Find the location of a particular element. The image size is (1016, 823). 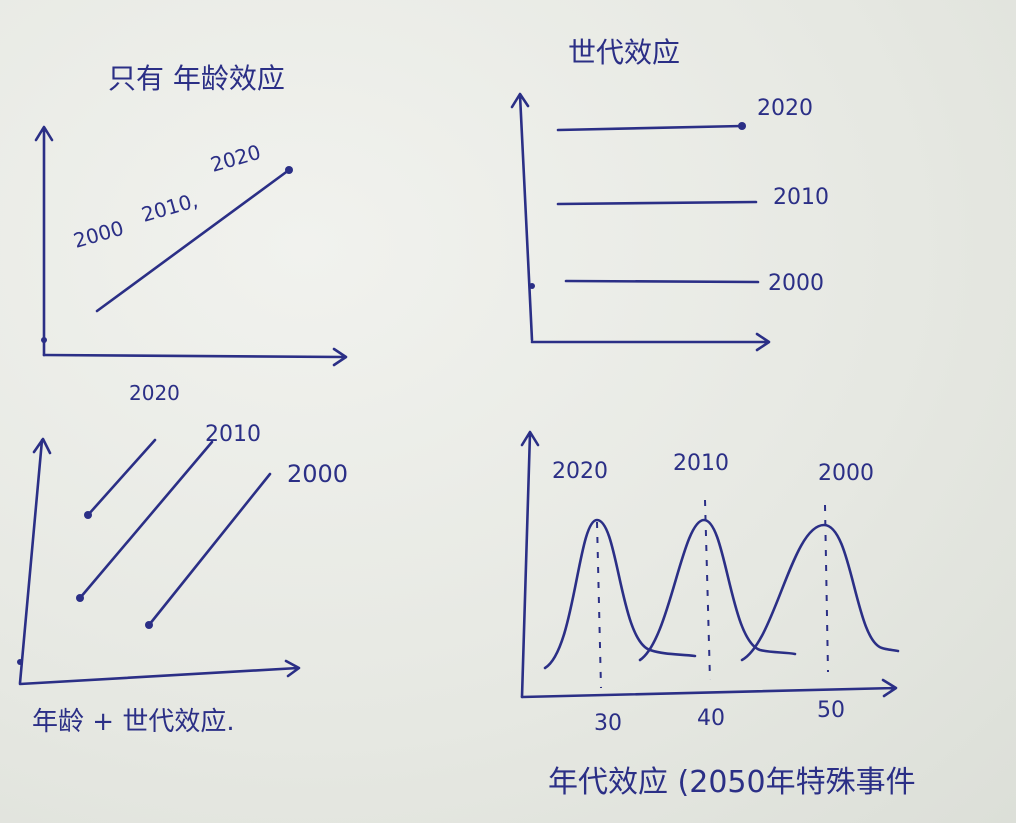

chart3-line-2010 is located at coordinates (146, 520).